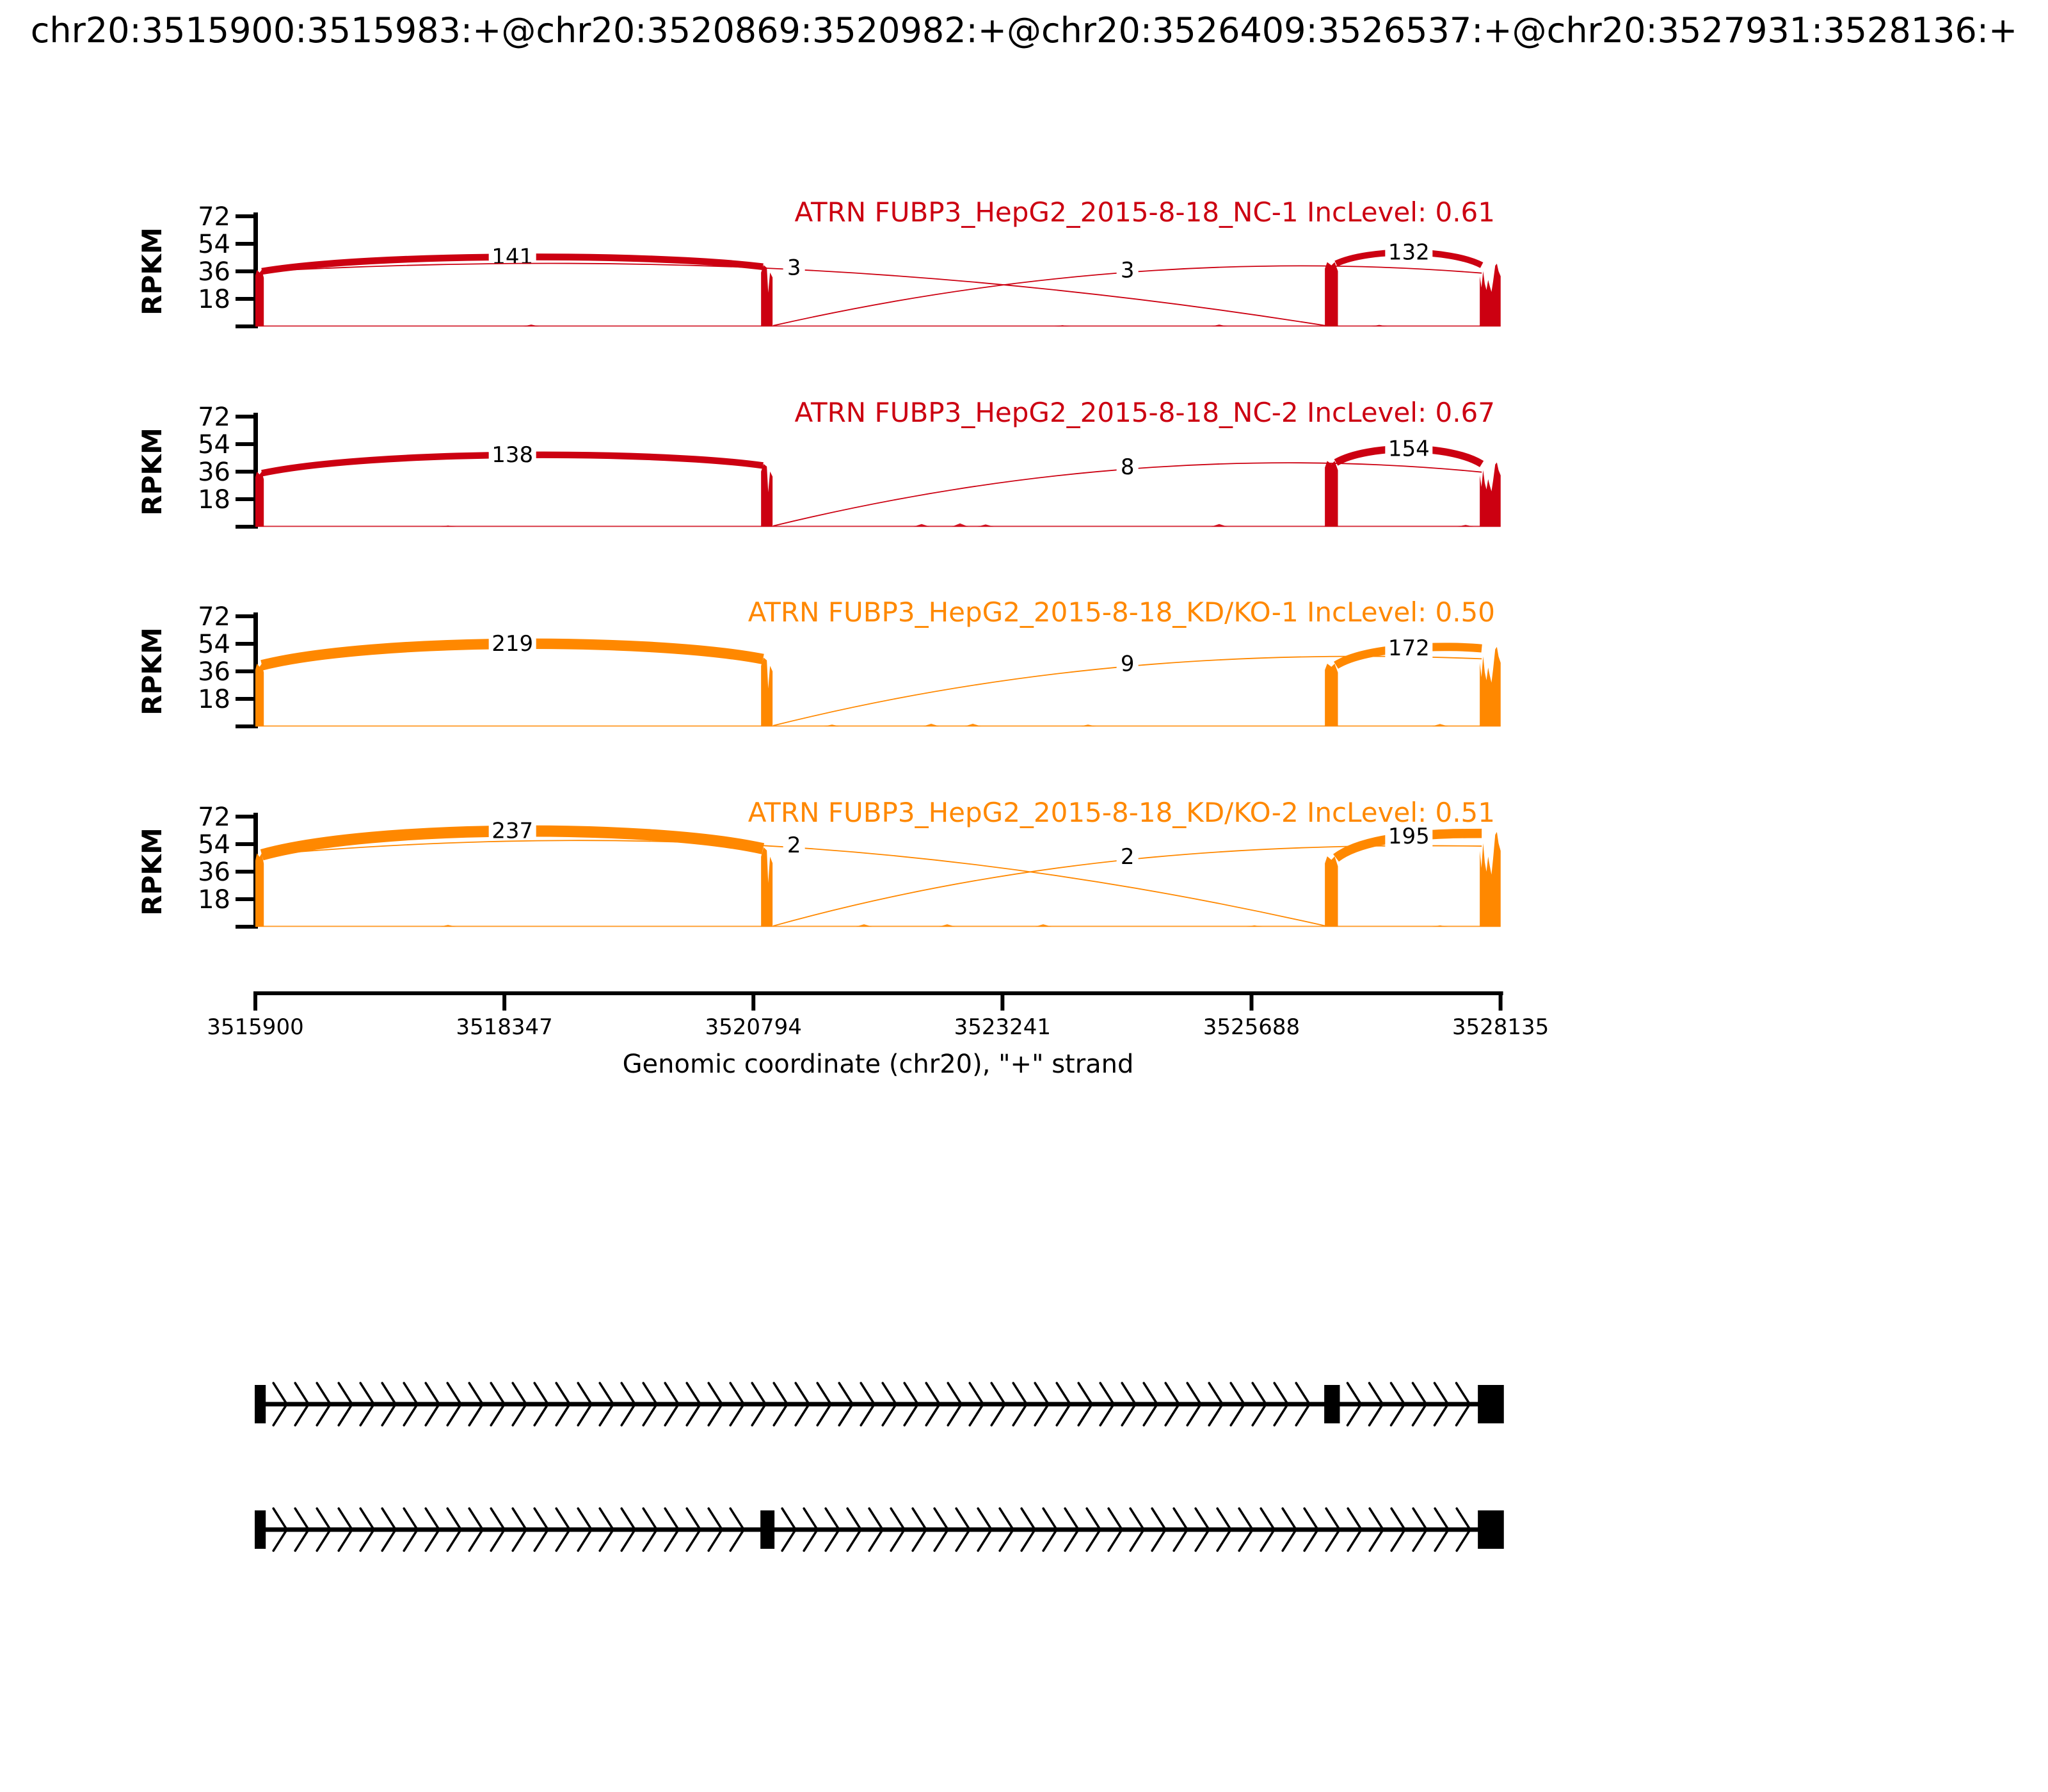 This screenshot has width=2048, height=1792. I want to click on x-axis-title: Genomic coordinate (chr20), "+" strand, so click(878, 1064).